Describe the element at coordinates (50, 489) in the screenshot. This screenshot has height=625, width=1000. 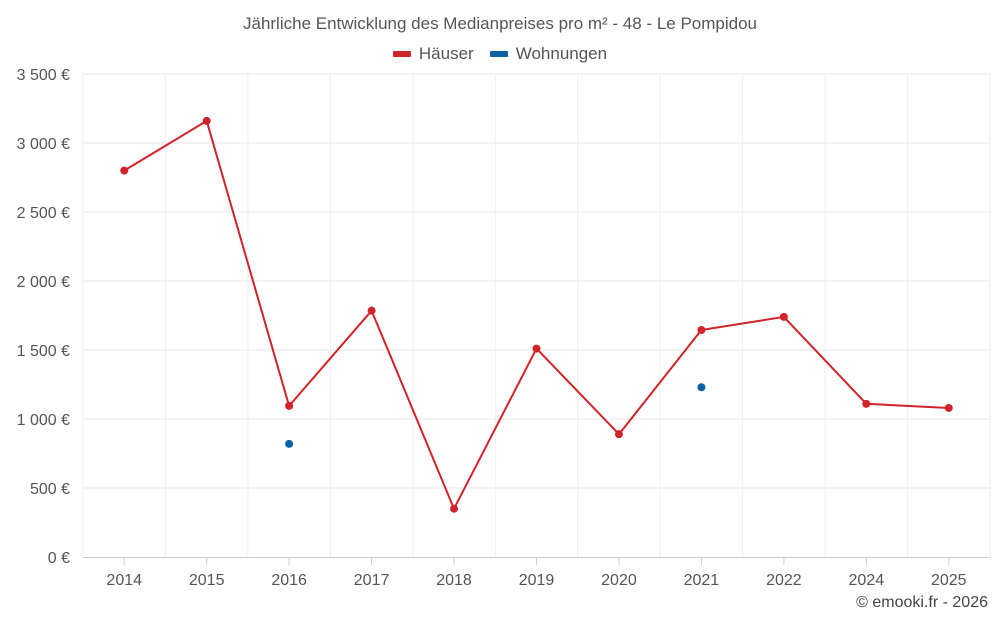
I see `y-tick-label: 500 €` at that location.